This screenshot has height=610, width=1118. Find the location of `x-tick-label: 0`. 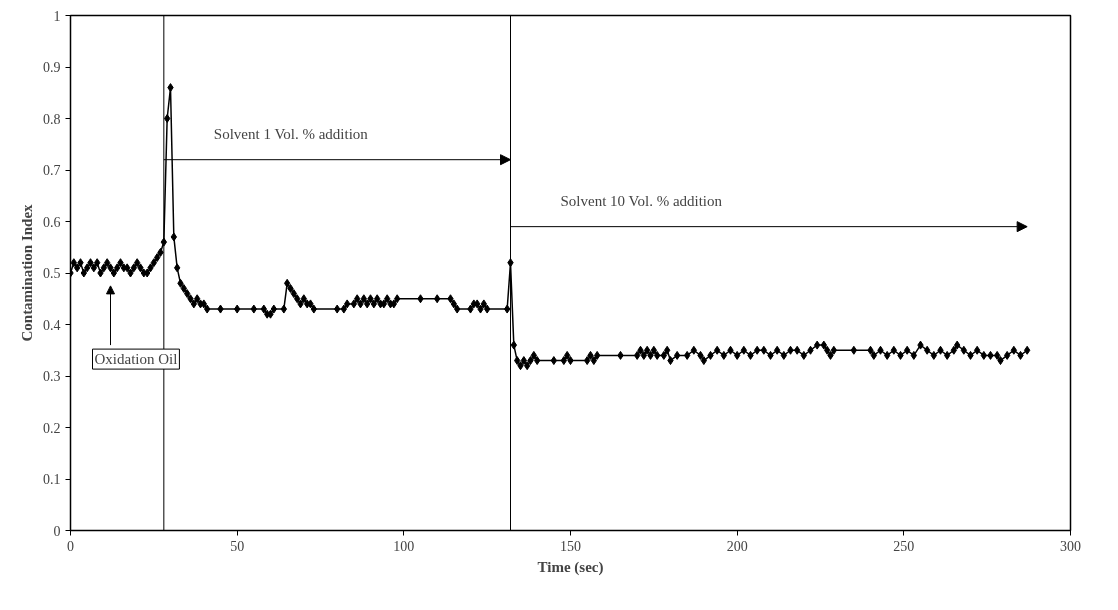

x-tick-label: 0 is located at coordinates (70, 546).